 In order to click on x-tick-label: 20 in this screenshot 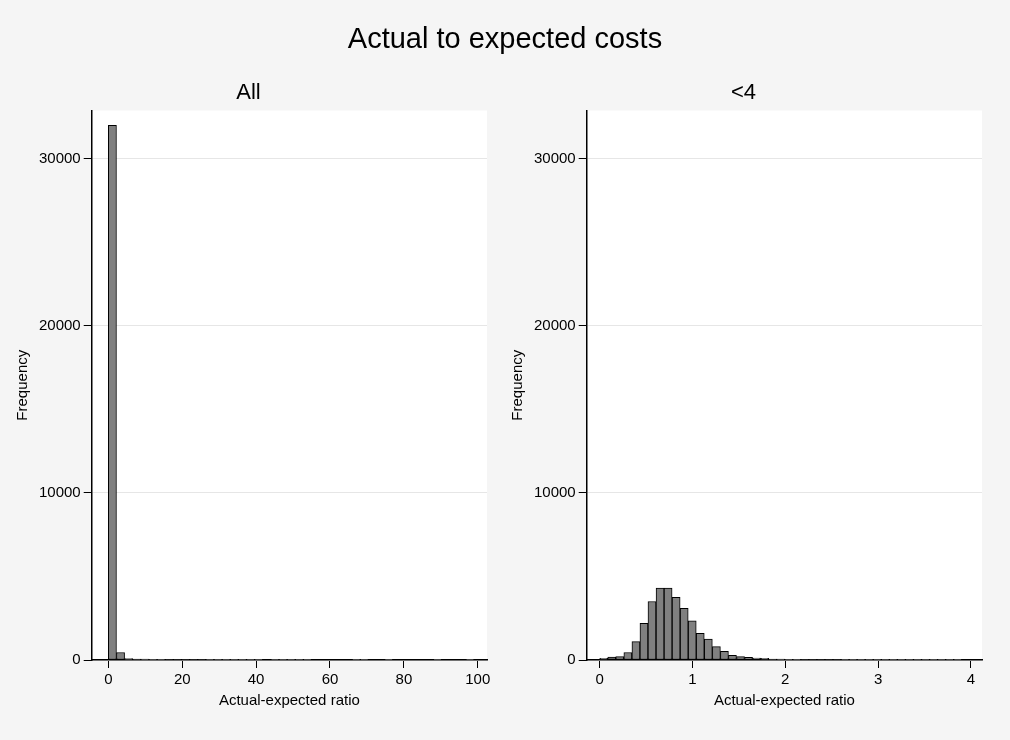, I will do `click(182, 679)`.